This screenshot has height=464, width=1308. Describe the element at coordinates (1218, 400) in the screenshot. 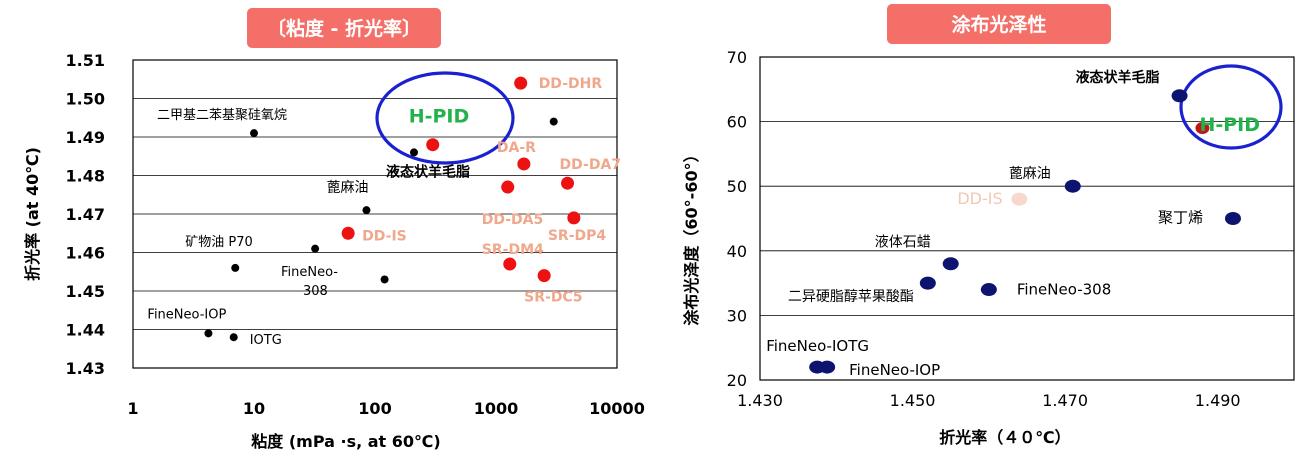

I see `right-x-tick-label: 1.490` at that location.